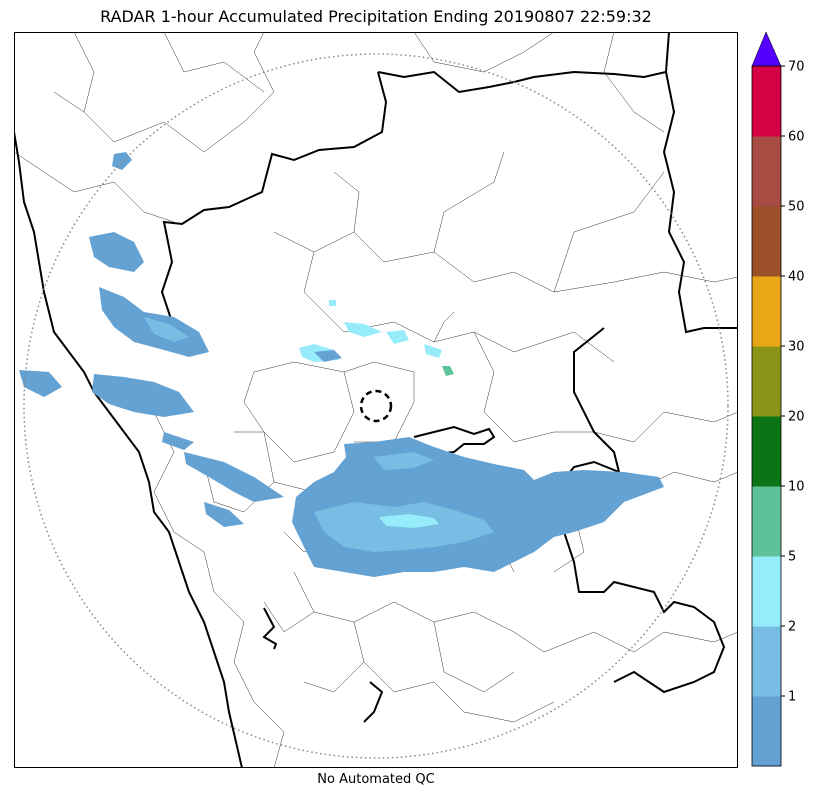 The image size is (825, 797). Describe the element at coordinates (796, 487) in the screenshot. I see `colorbar-tick-label: 10` at that location.